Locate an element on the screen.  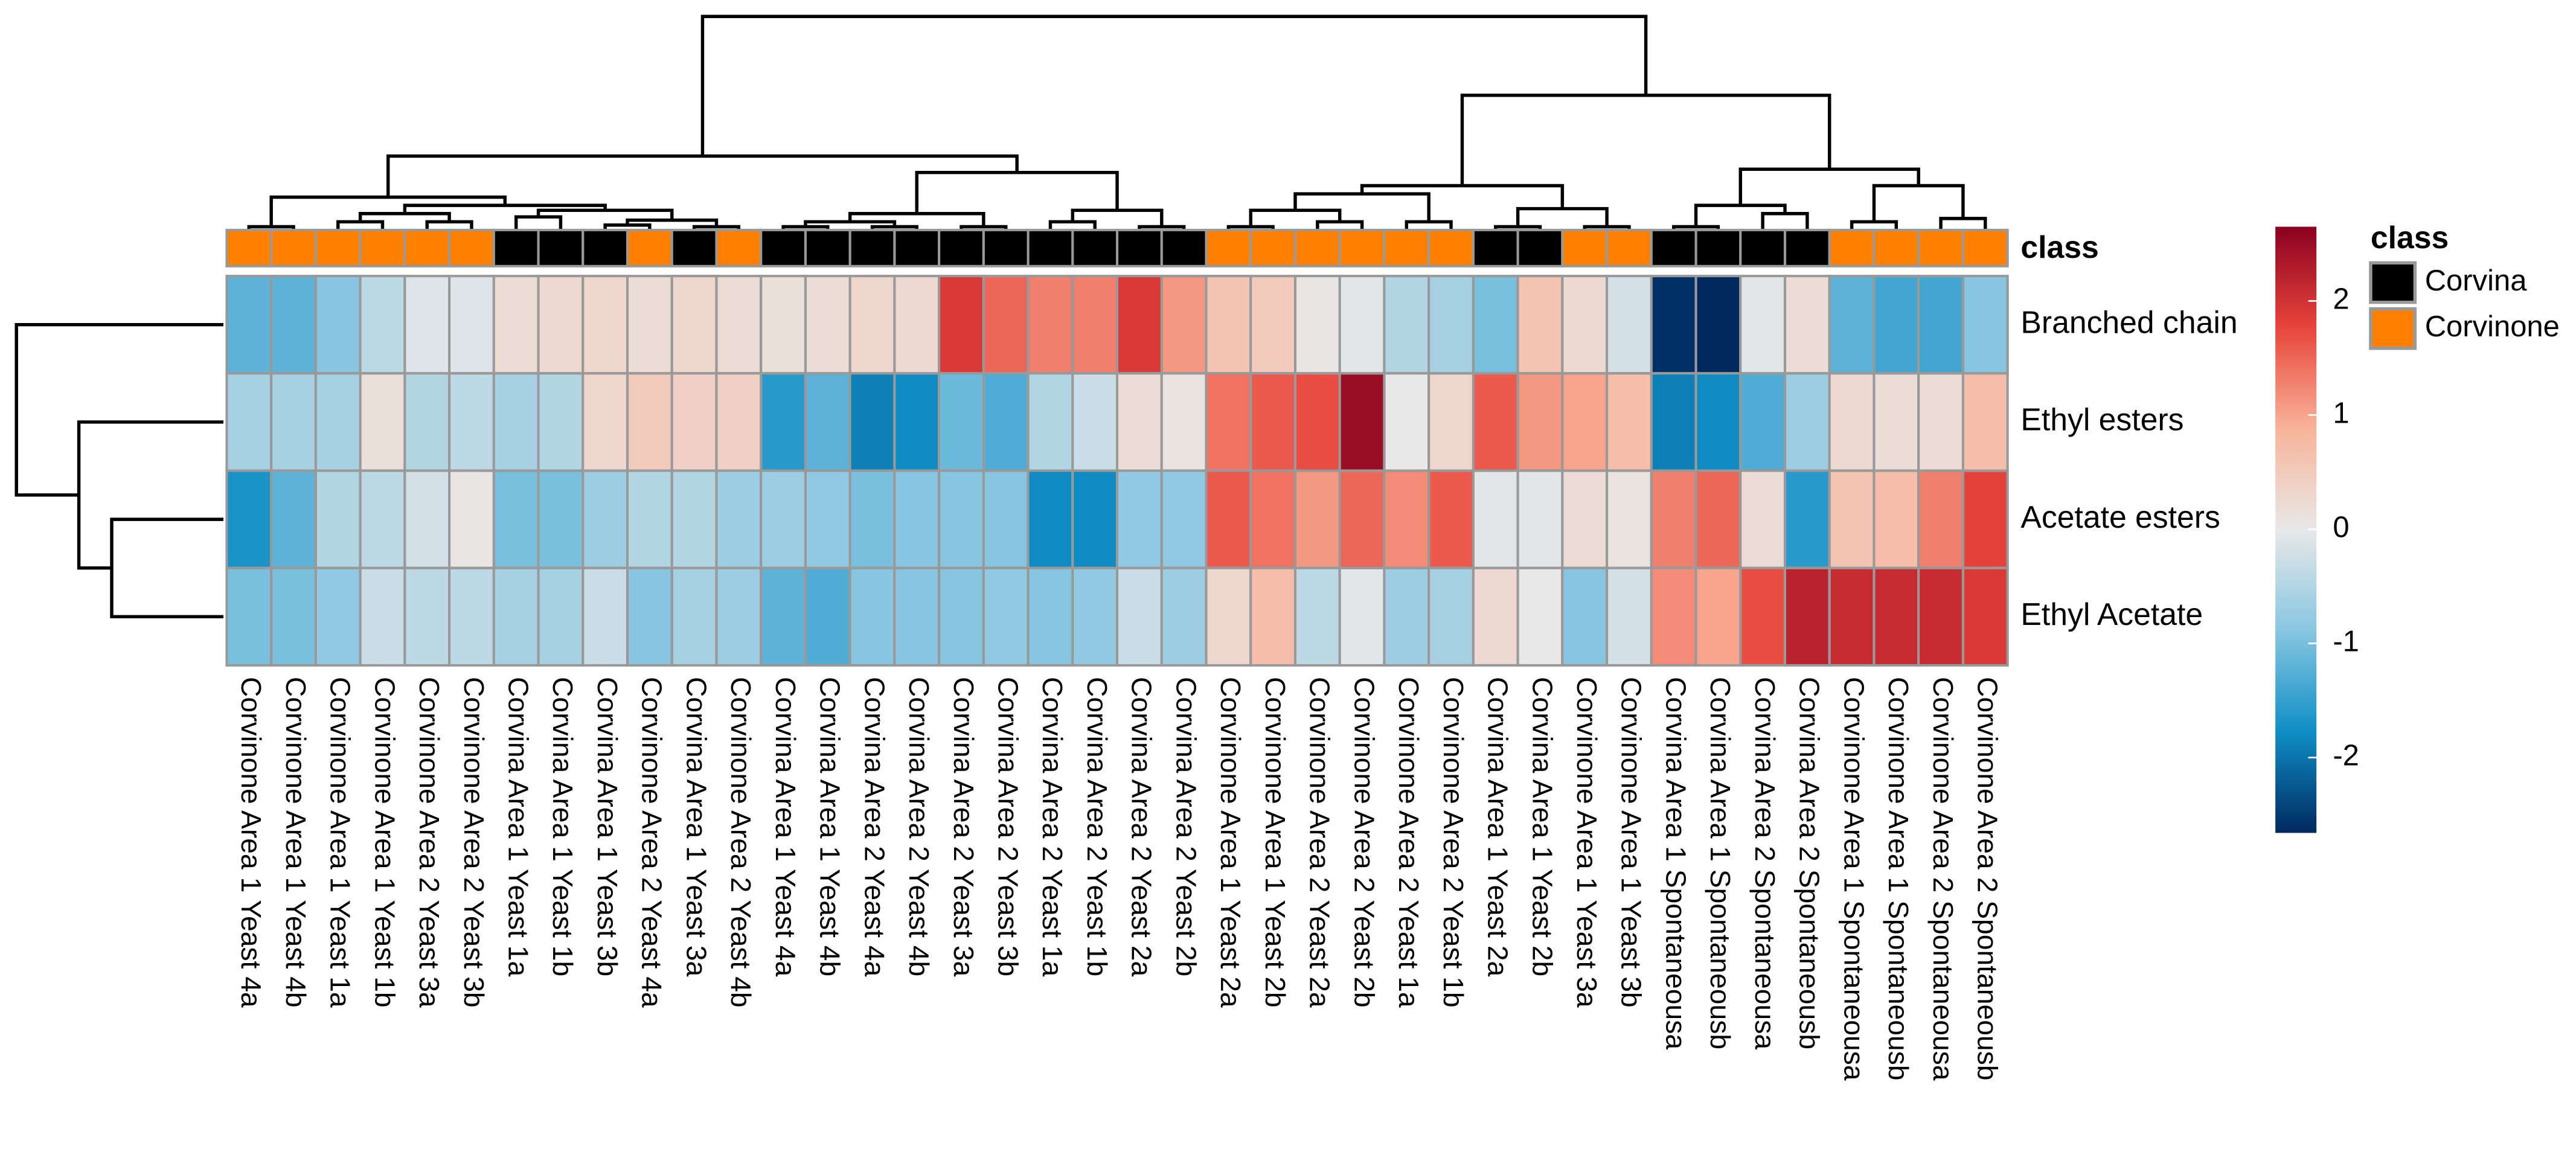
column-label: Corvinone Area 1 Spontaneousa is located at coordinates (1854, 879).